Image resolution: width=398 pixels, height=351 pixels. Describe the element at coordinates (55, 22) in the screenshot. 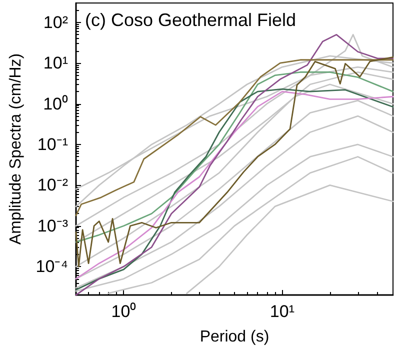

I see `y-tick-label: 10²` at that location.